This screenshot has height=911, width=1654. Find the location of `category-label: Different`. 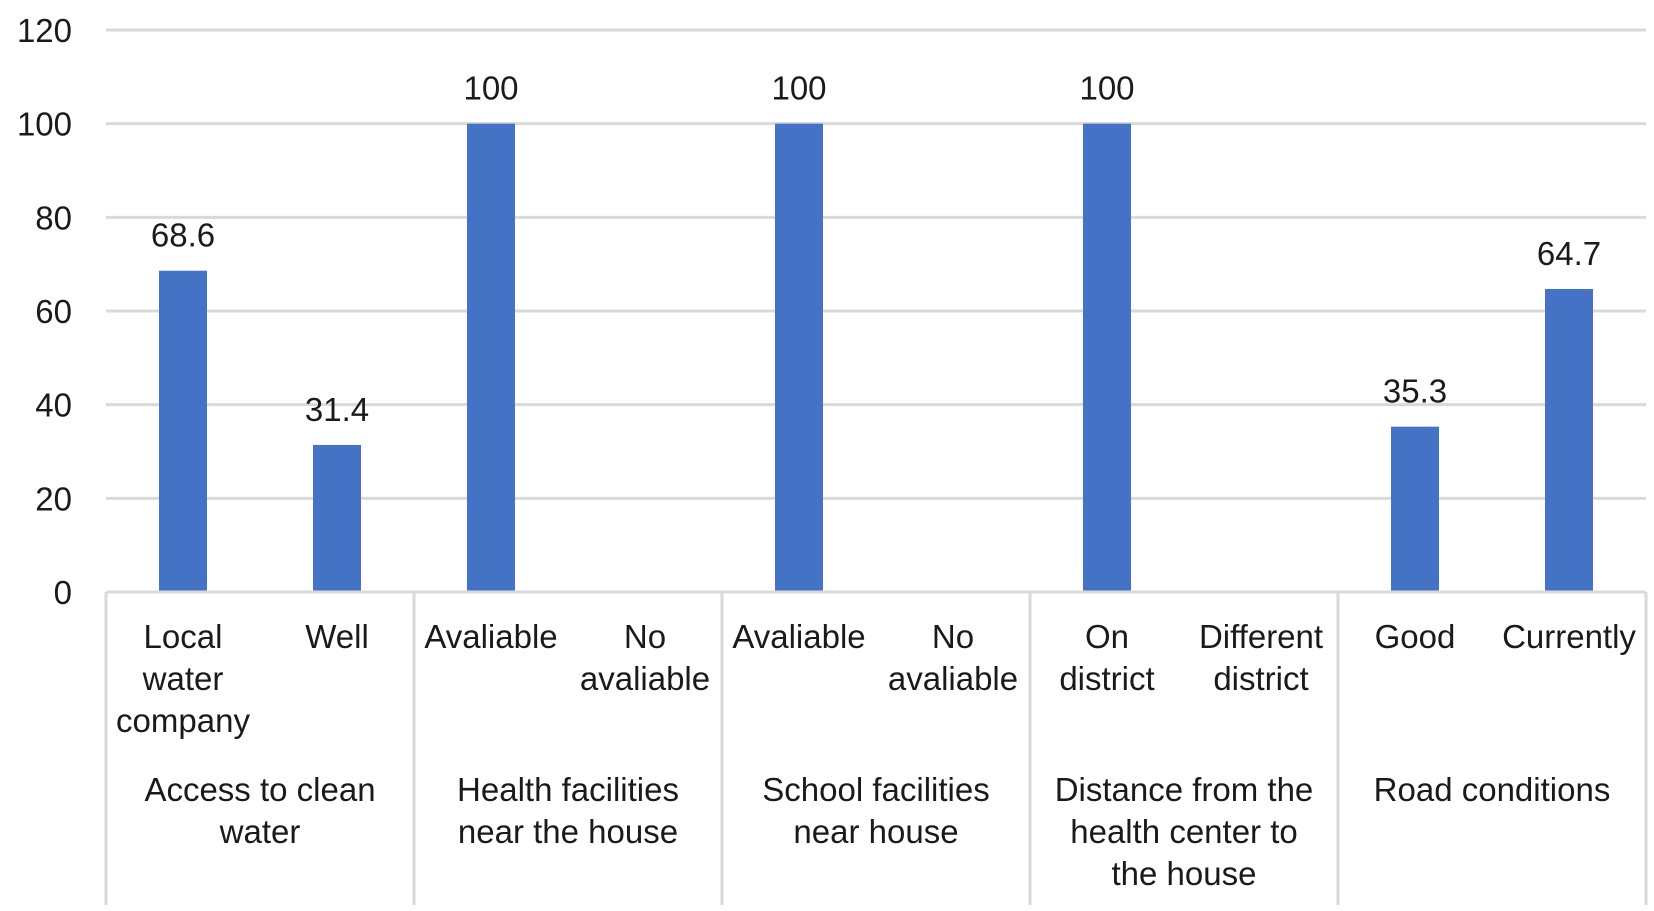

category-label: Different is located at coordinates (1261, 636).